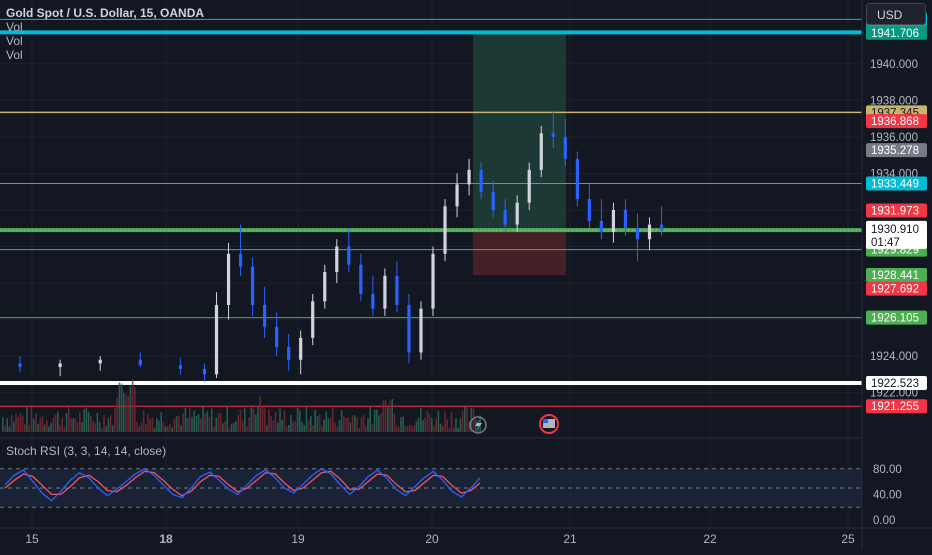 Image resolution: width=932 pixels, height=555 pixels. I want to click on price-level-label: 1941.706, so click(895, 34).